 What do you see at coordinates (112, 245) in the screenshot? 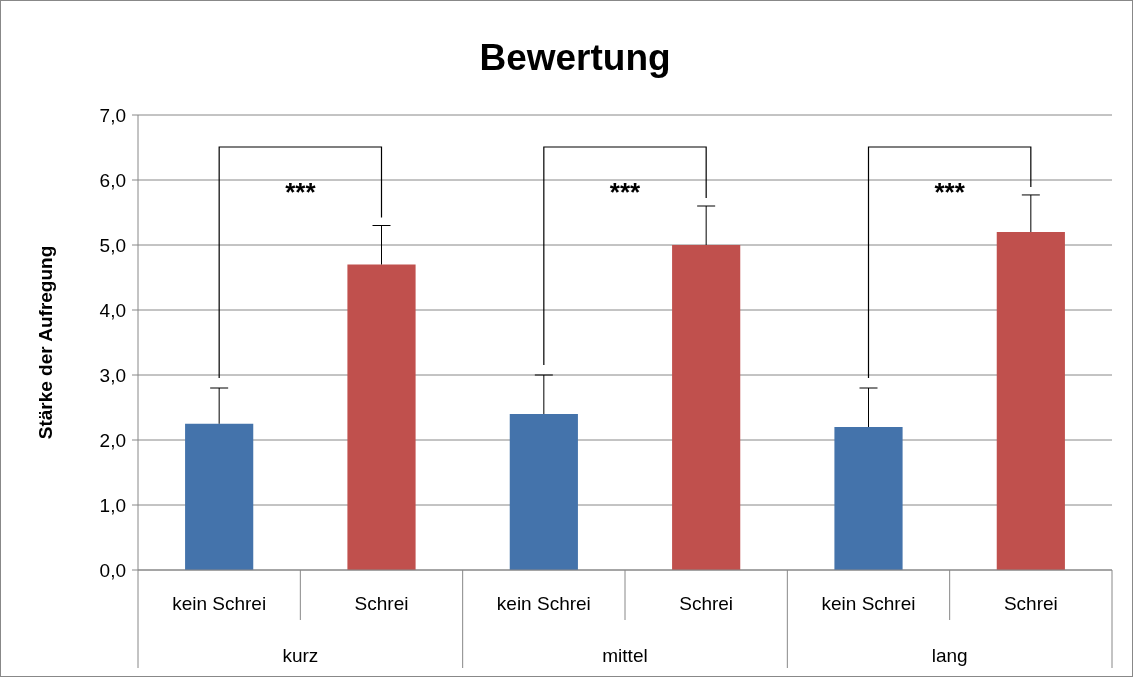
I see `y-tick-label: 5,0` at bounding box center [112, 245].